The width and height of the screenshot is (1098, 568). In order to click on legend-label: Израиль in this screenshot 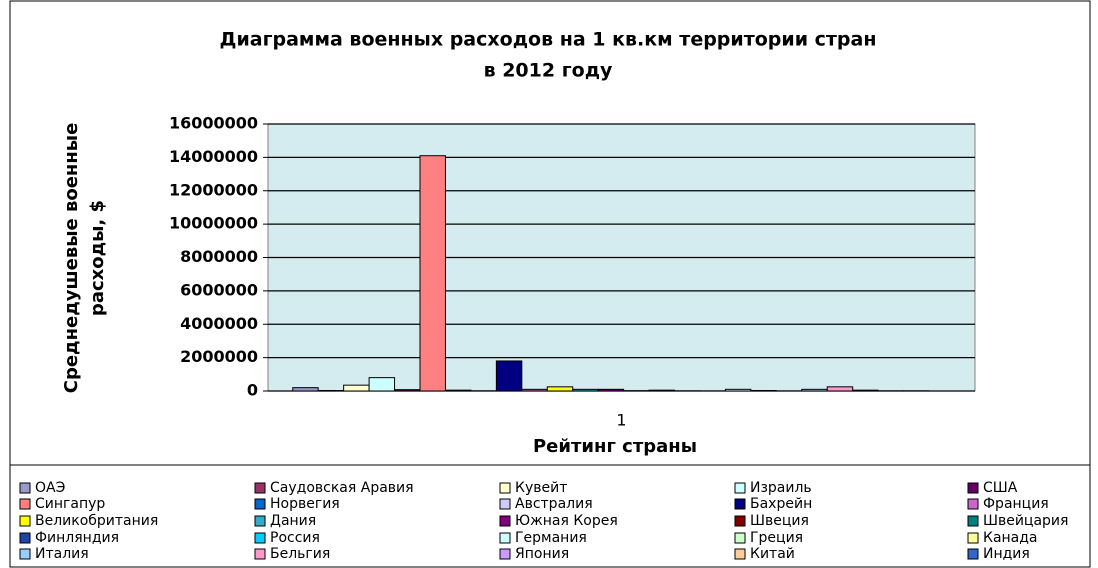, I will do `click(781, 488)`.